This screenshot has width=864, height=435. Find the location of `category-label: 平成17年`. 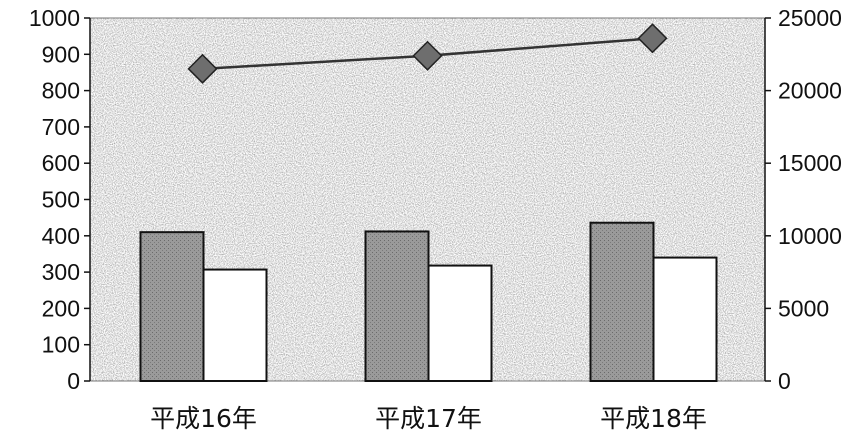

category-label: 平成17年 is located at coordinates (428, 418).